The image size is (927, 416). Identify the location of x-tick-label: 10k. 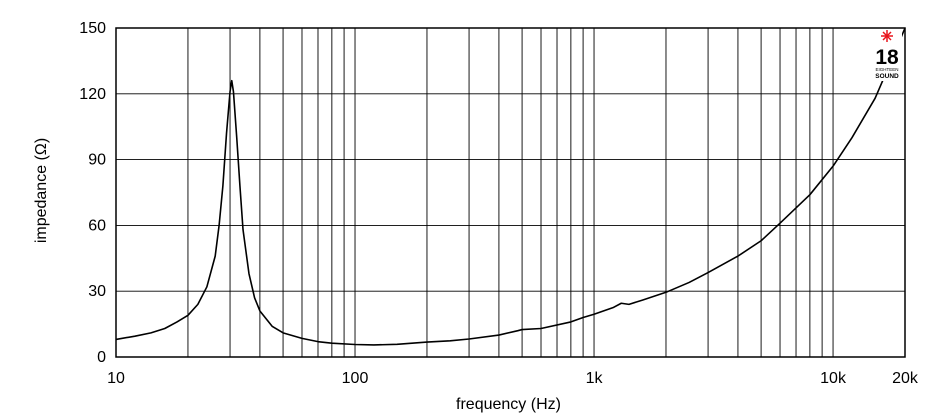
(833, 378).